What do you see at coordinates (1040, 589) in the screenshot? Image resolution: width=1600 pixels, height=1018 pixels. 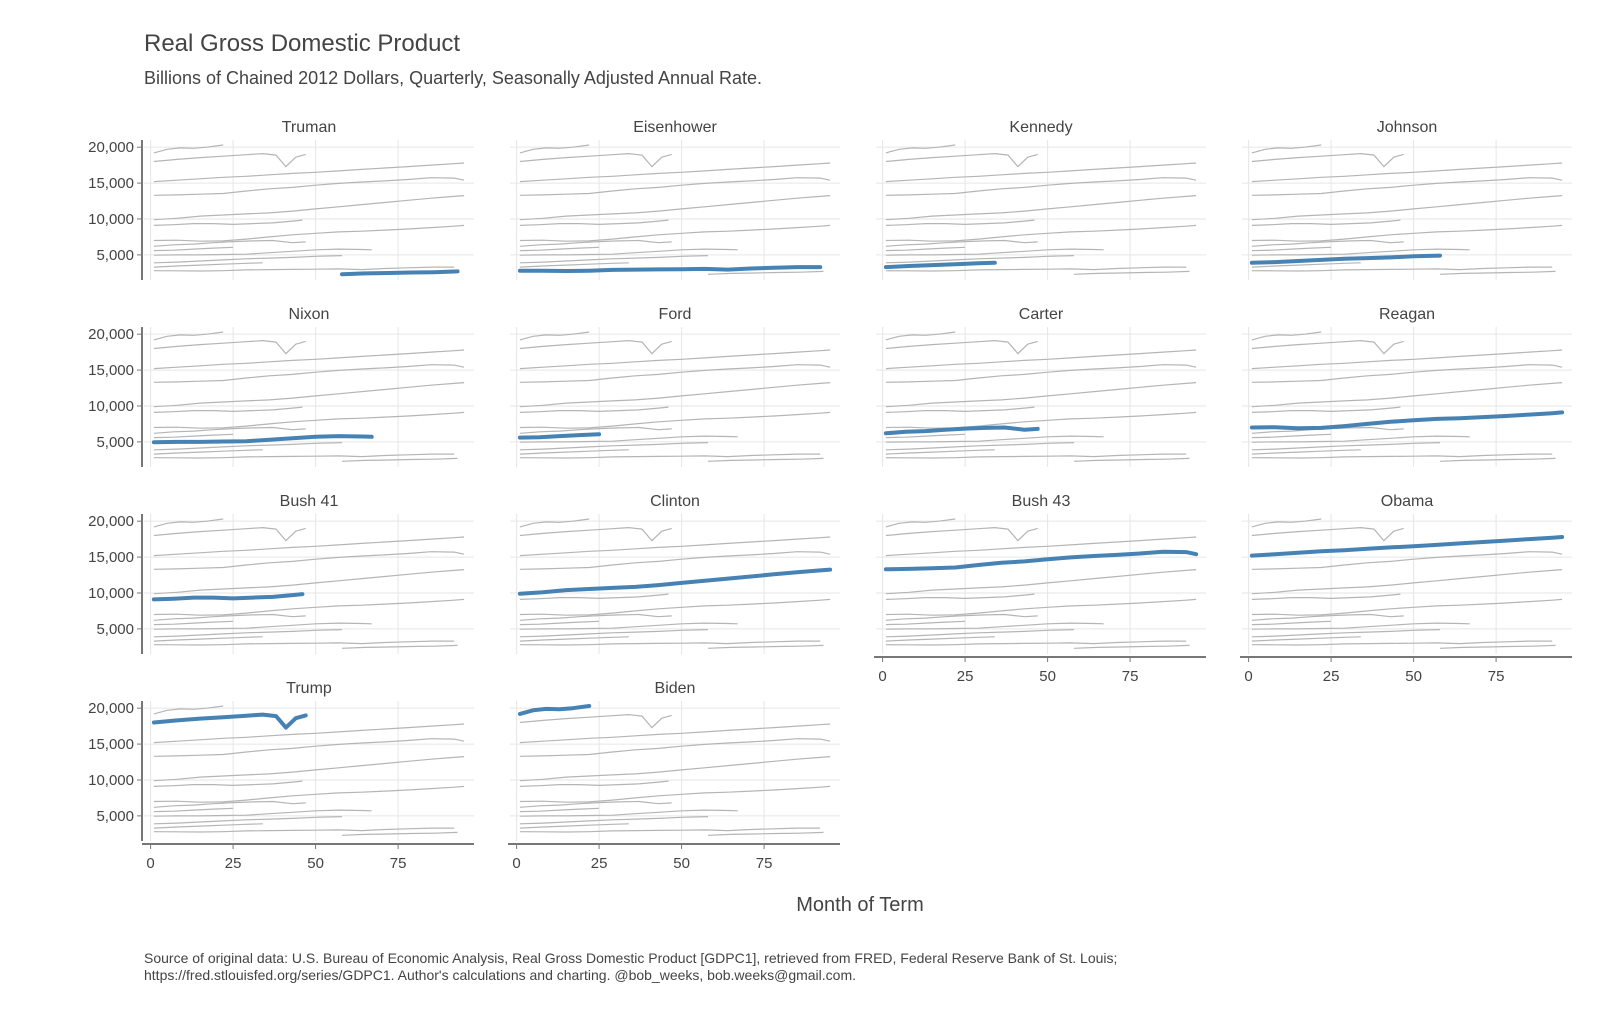 I see `facet-panel: Bush 43 0 25 50 75` at bounding box center [1040, 589].